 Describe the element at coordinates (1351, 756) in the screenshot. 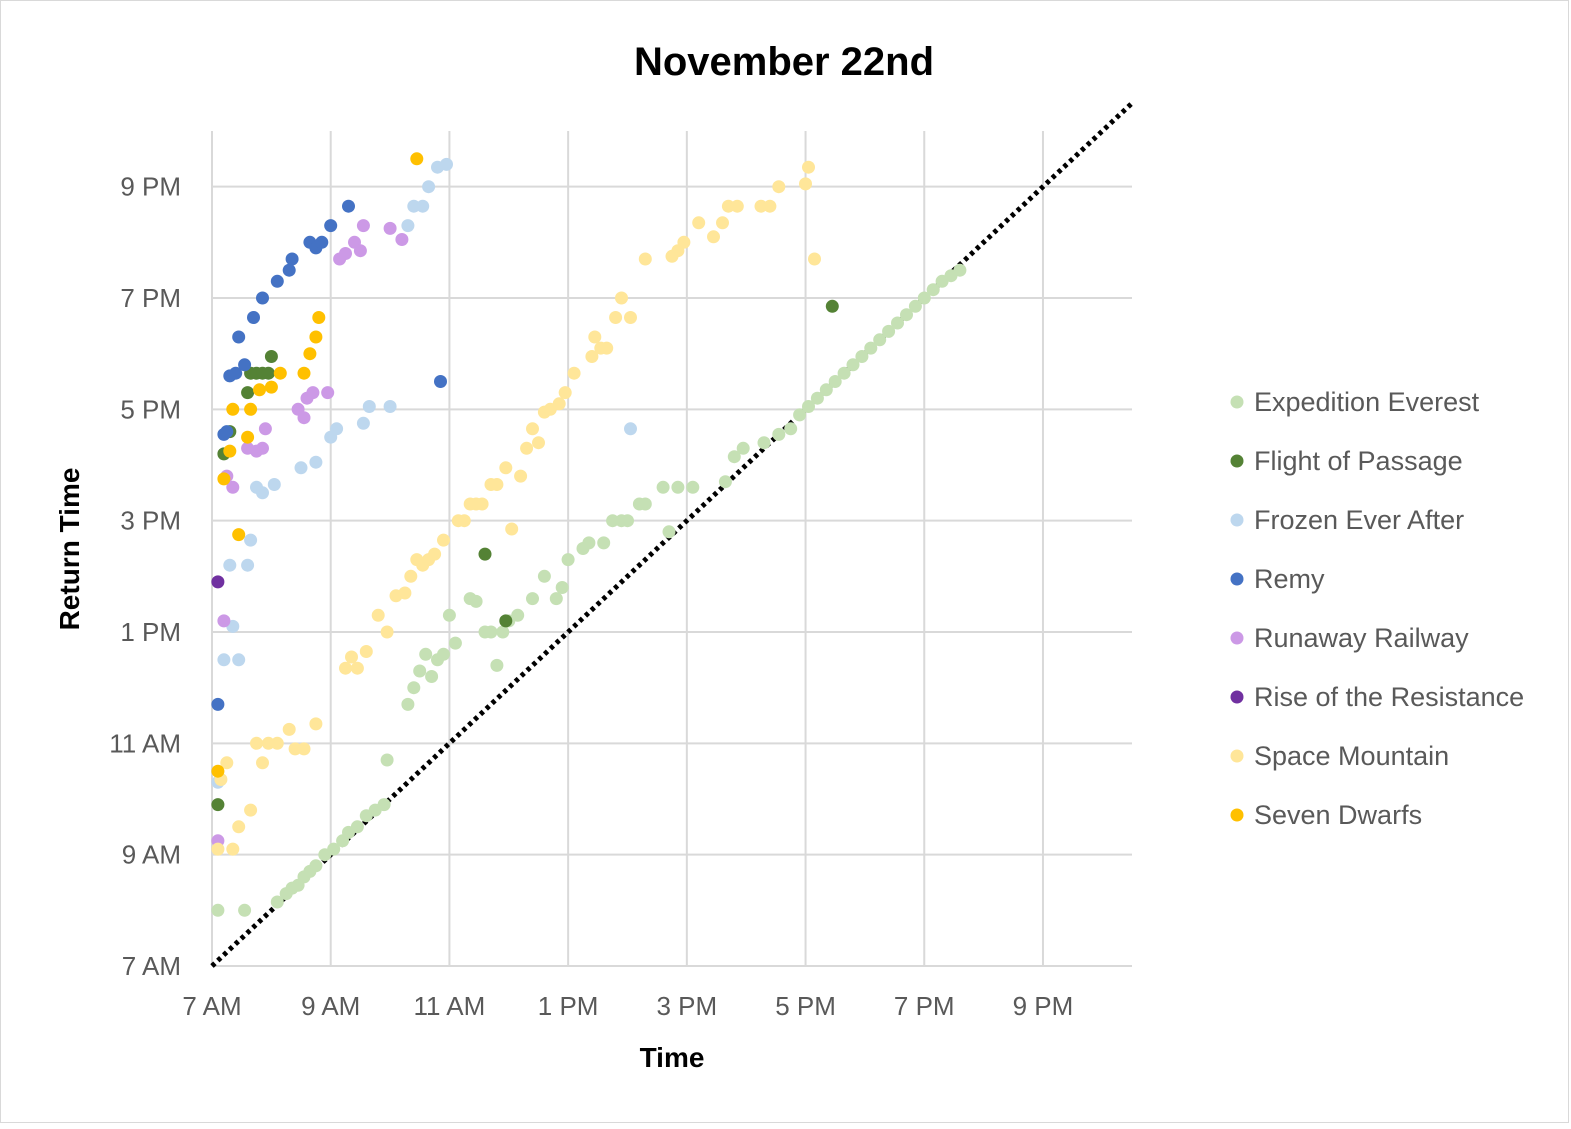

I see `legend-label: Space Mountain` at that location.